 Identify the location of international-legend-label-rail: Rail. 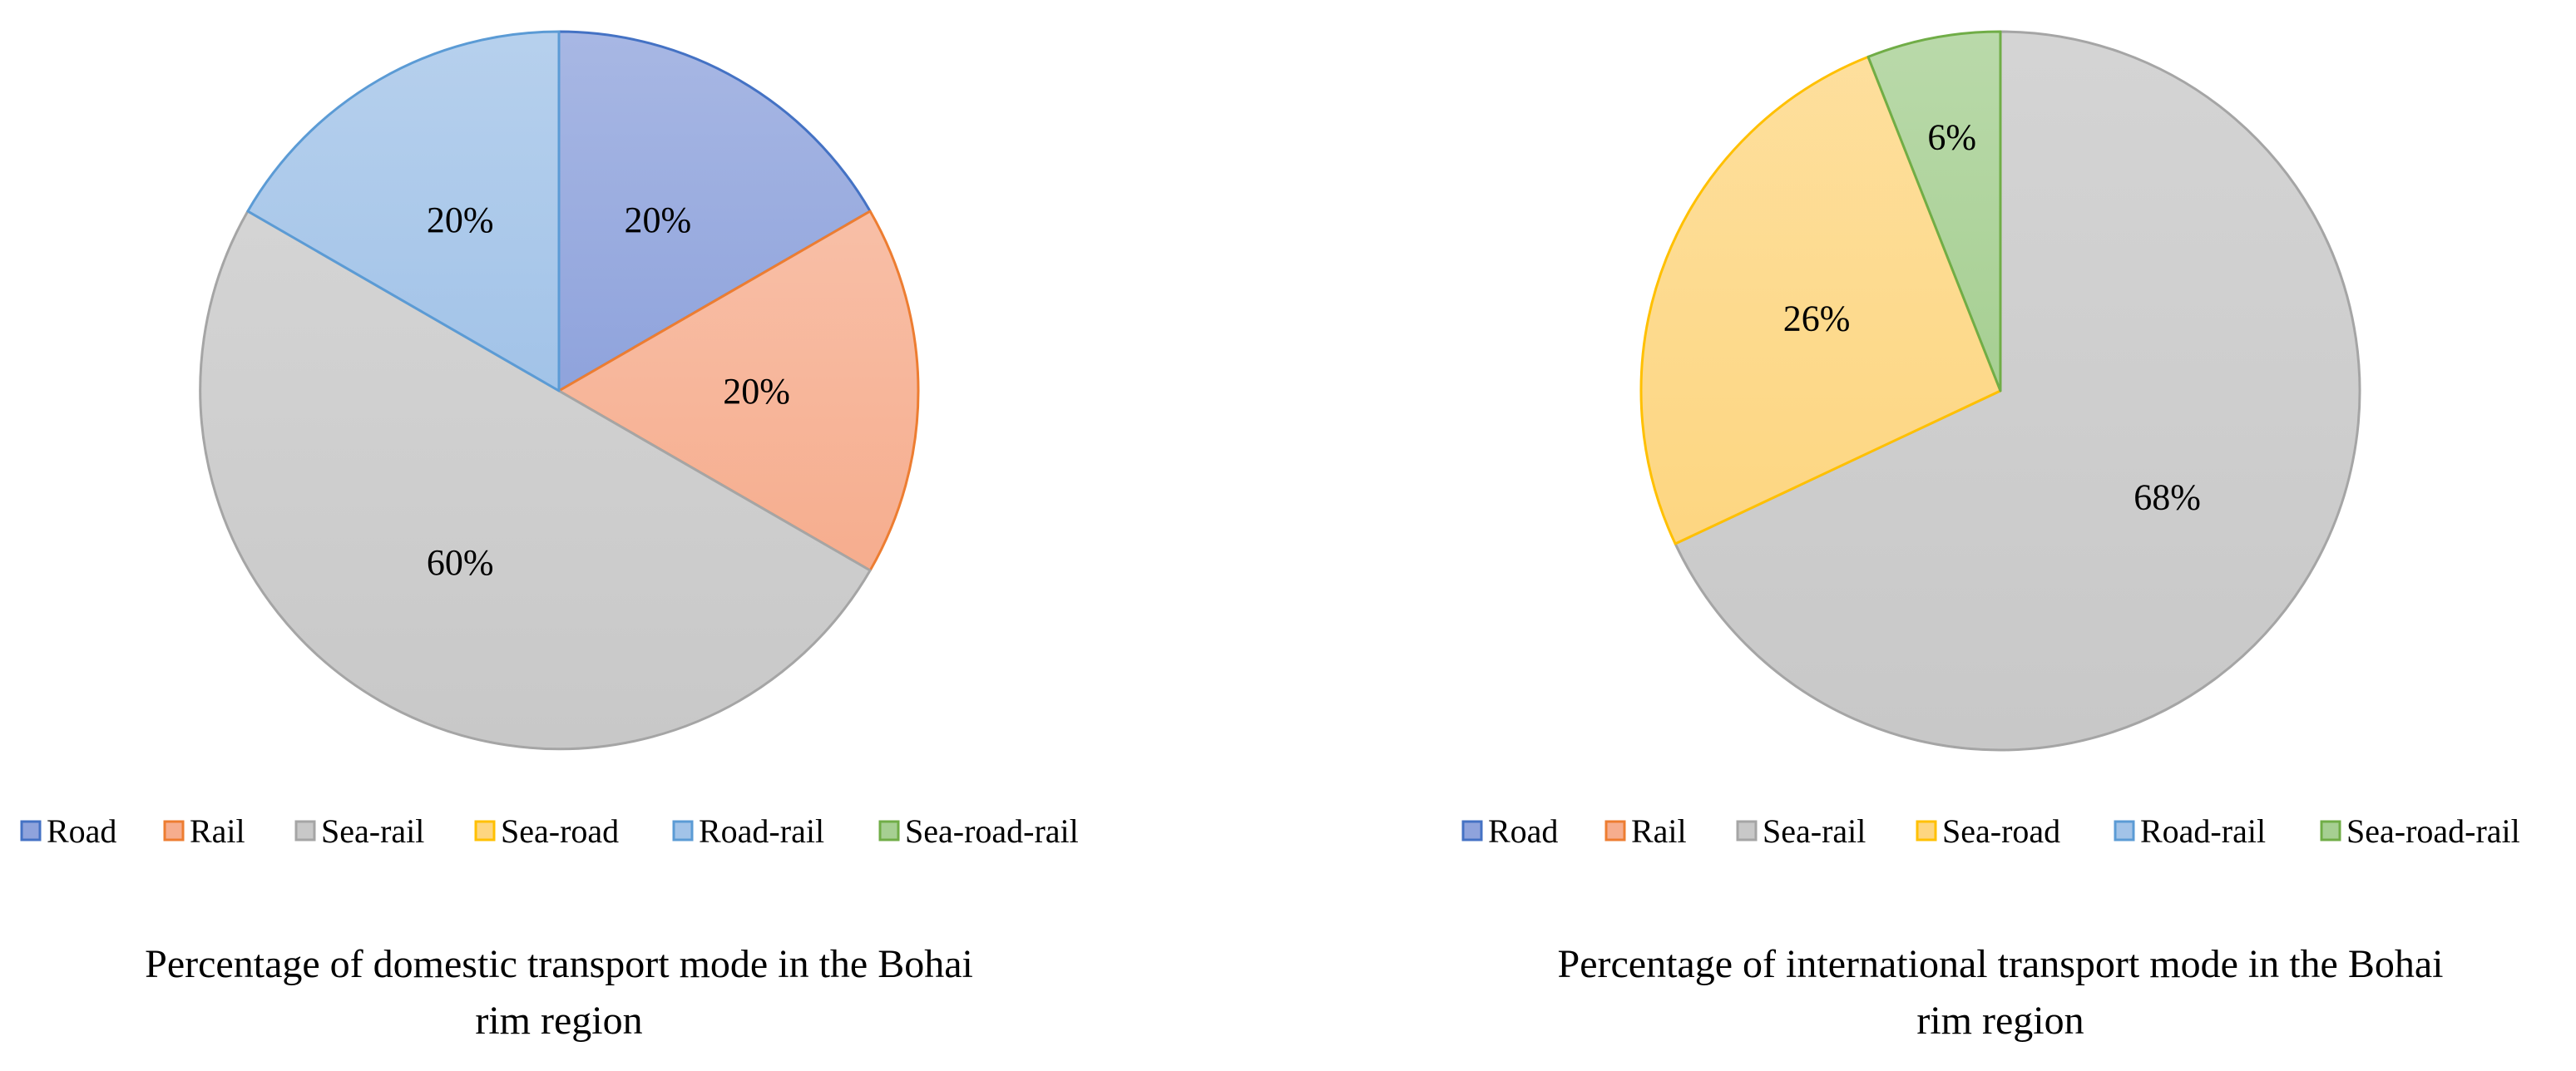
(1659, 831).